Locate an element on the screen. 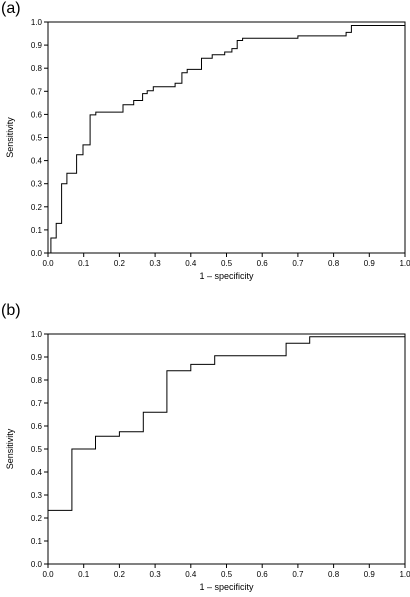  panel-label-a: (a) is located at coordinates (11, 8).